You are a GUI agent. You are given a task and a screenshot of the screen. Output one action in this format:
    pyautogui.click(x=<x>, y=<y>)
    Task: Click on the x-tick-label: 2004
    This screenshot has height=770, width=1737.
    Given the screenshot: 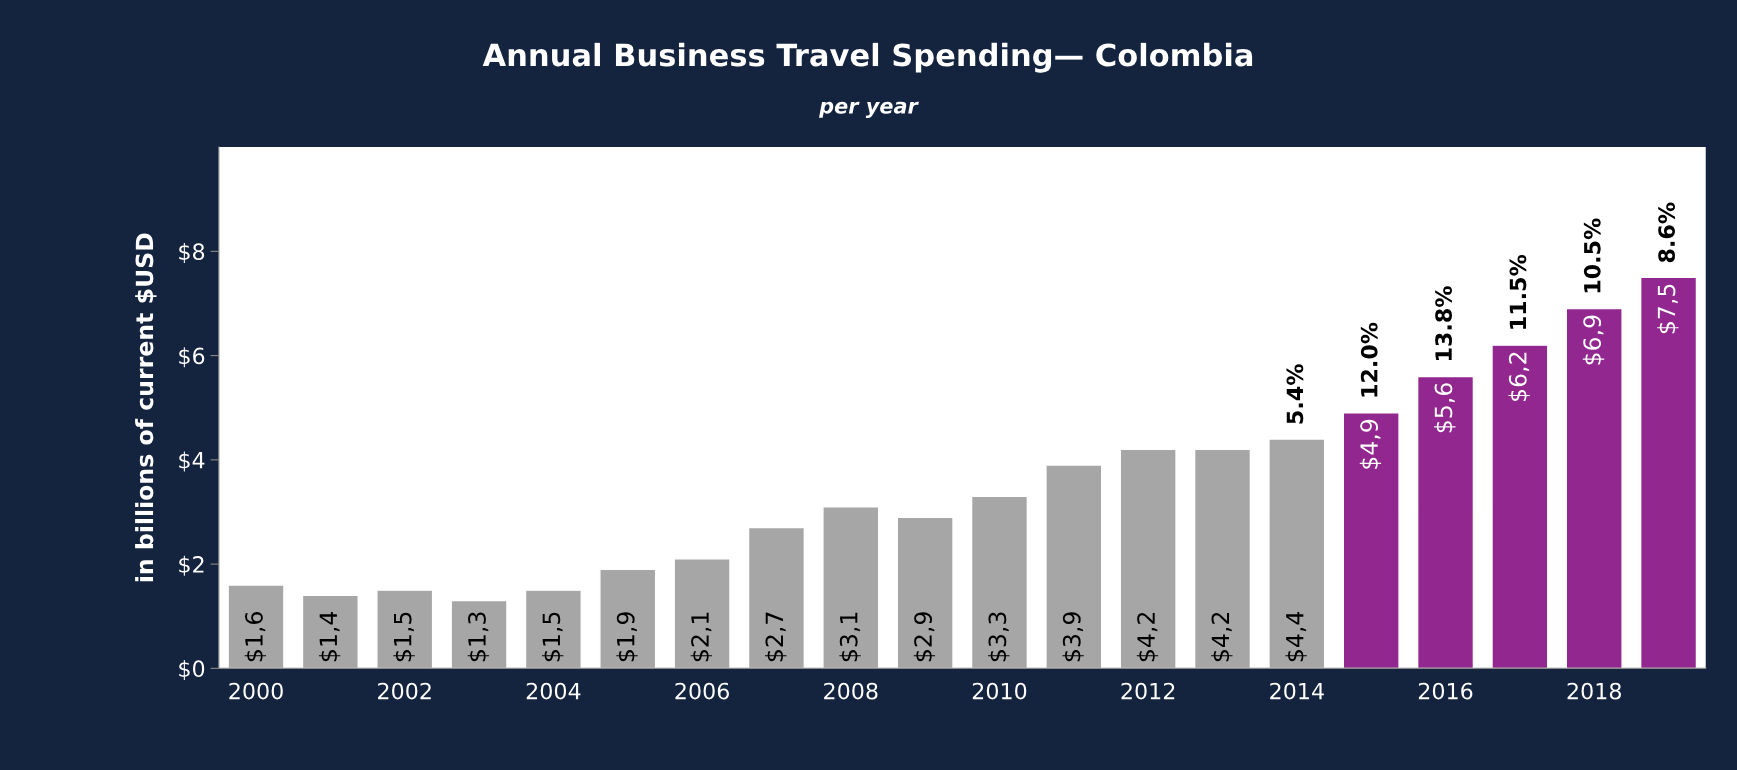 What is the action you would take?
    pyautogui.click(x=553, y=691)
    